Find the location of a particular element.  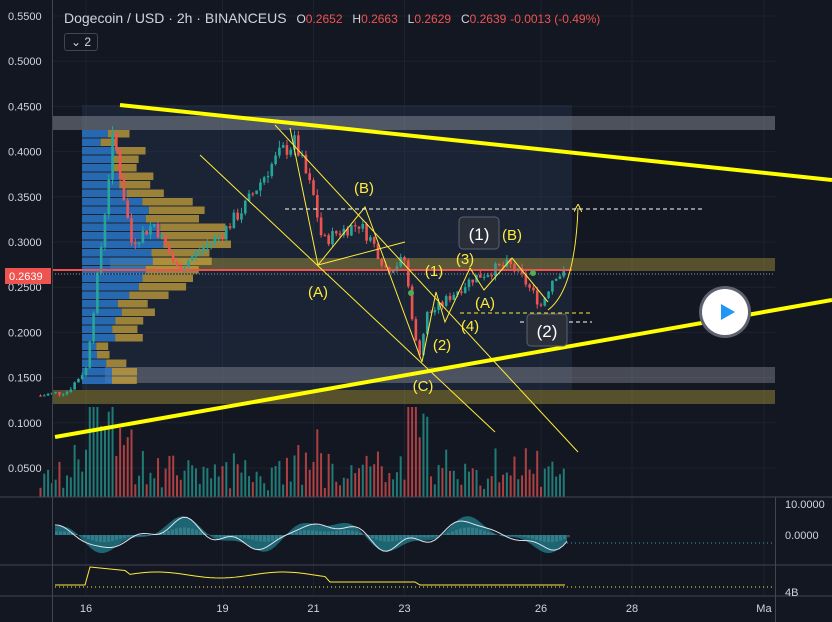

time-tick: 16 is located at coordinates (86, 609).